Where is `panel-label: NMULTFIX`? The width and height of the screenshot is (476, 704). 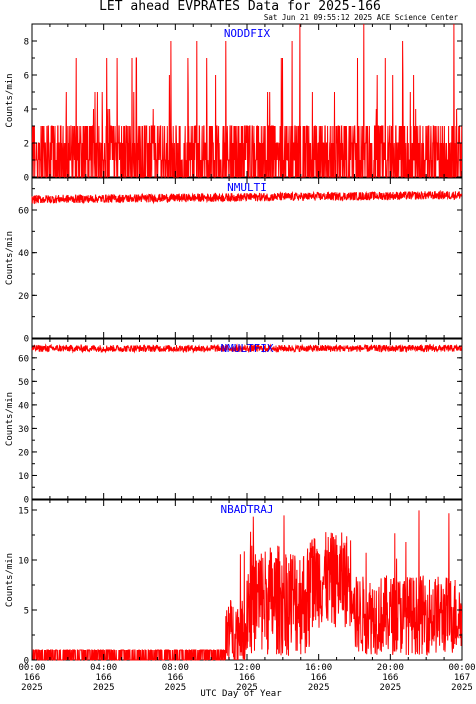 panel-label: NMULTFIX is located at coordinates (247, 348).